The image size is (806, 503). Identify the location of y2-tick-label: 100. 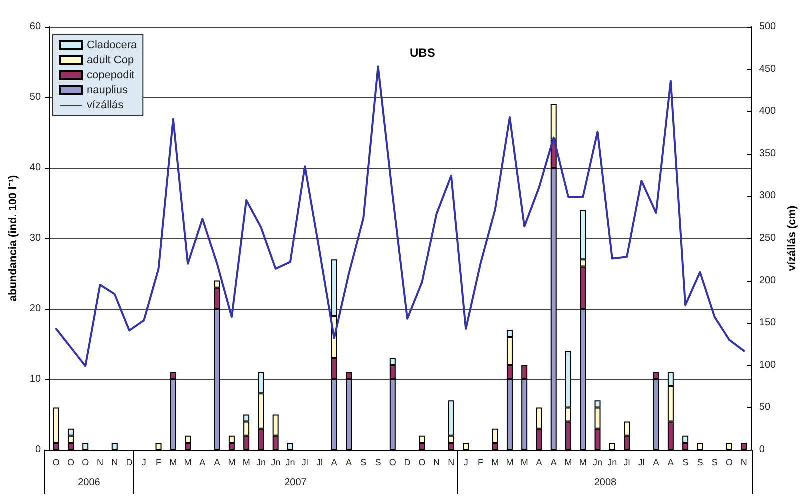
(768, 365).